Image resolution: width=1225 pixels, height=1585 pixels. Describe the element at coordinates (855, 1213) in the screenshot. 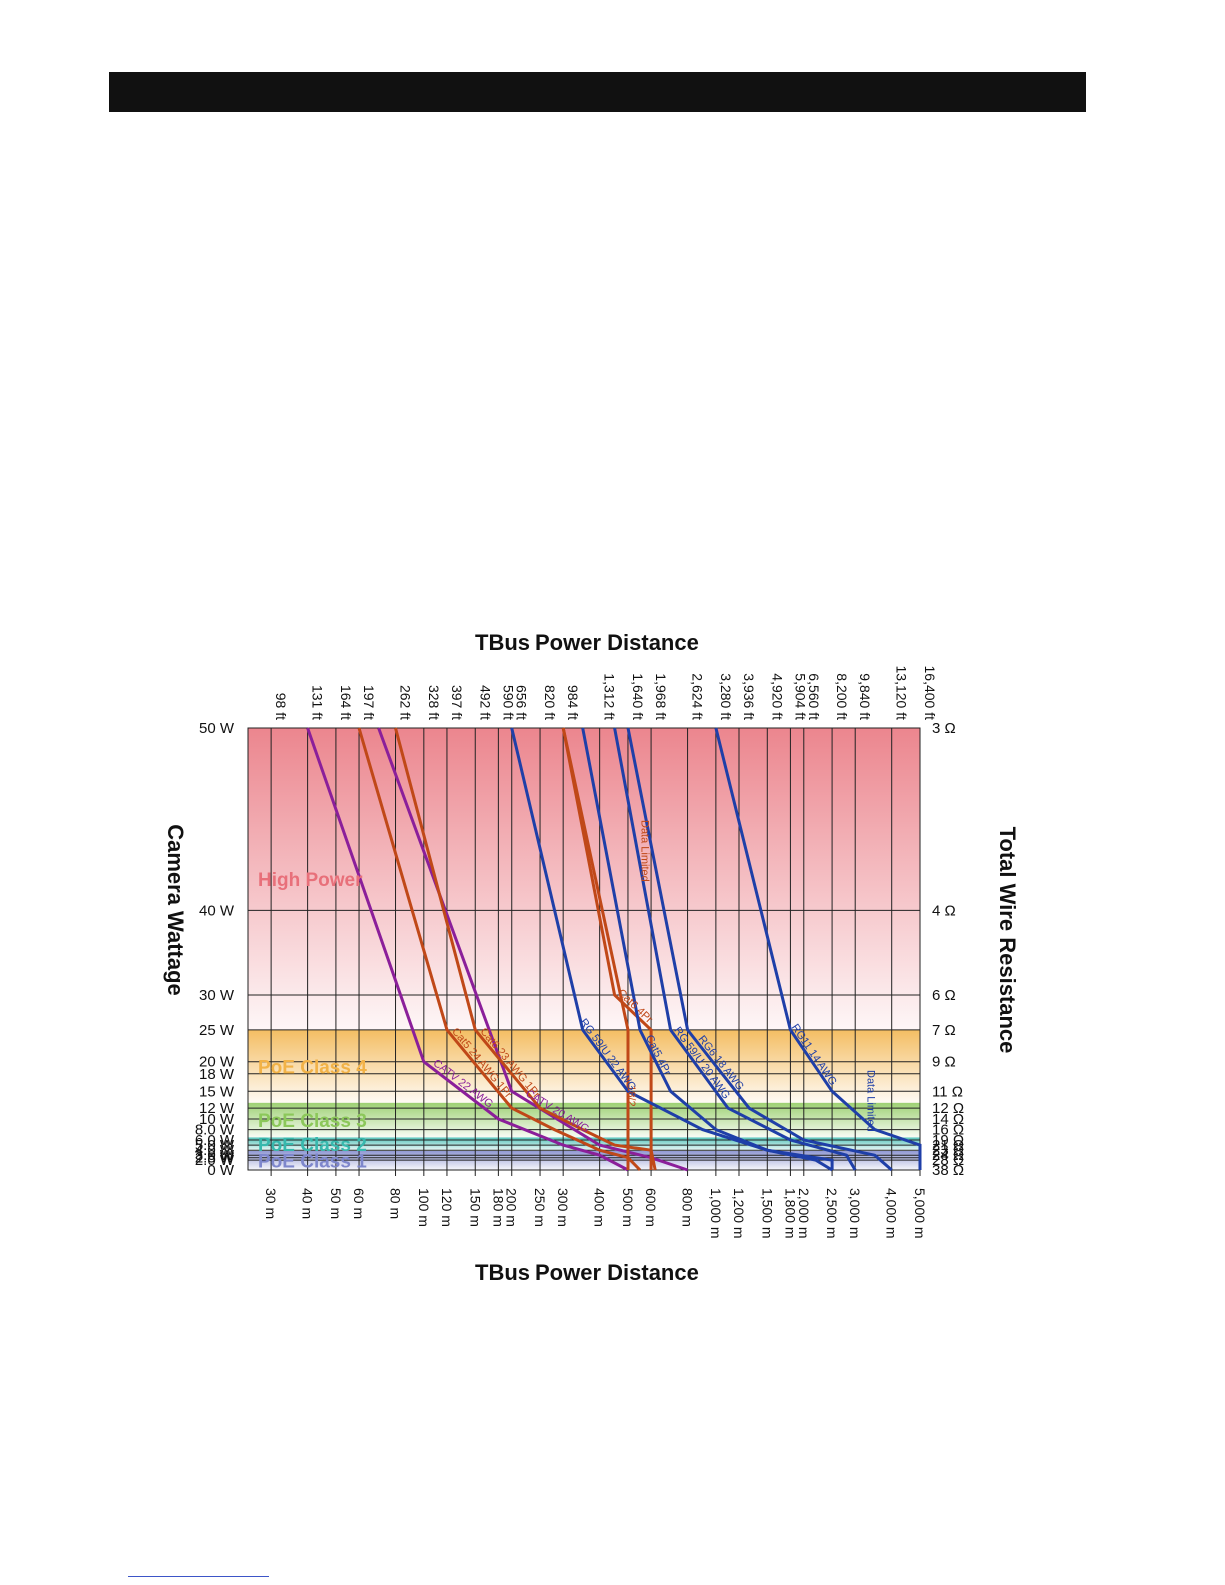

I see `x-tick-label-m: 3,000 m` at that location.